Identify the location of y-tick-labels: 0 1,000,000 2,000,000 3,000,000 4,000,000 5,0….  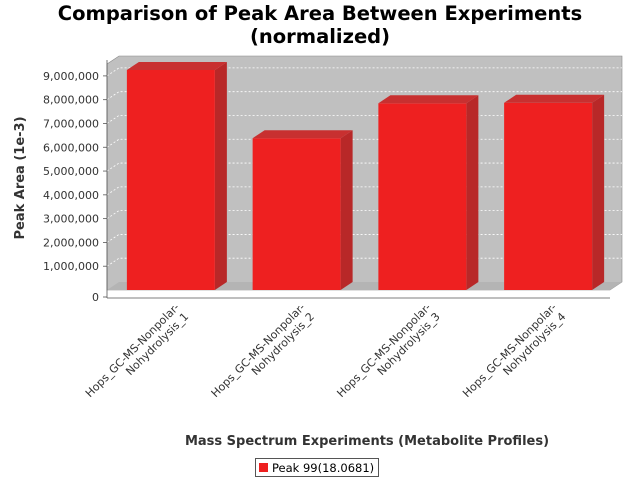
(75, 187).